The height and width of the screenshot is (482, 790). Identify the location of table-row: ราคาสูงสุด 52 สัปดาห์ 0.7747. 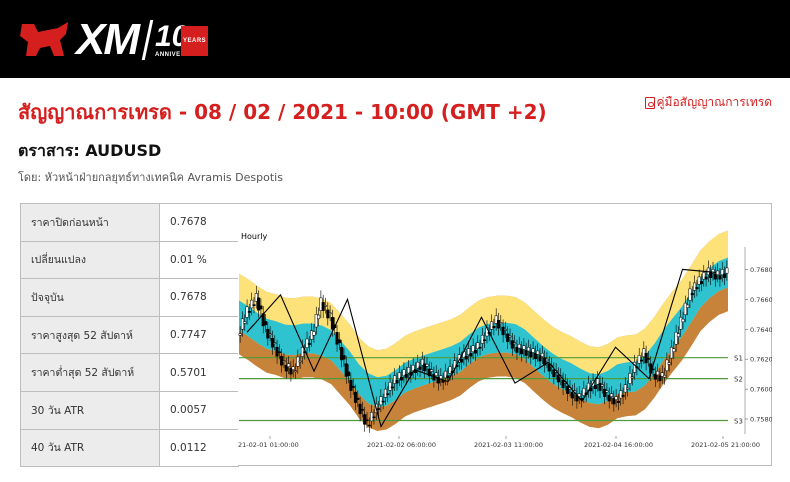
(129, 335).